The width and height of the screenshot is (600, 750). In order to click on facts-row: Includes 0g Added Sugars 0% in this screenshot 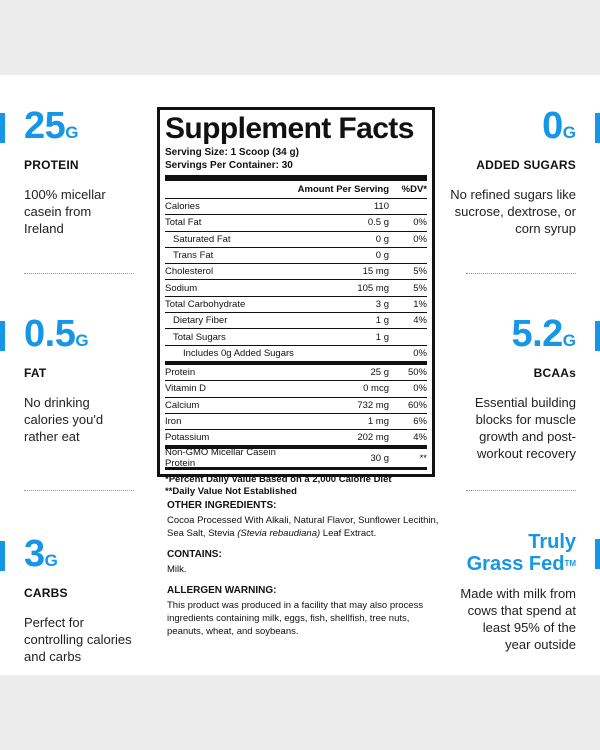, I will do `click(296, 354)`.